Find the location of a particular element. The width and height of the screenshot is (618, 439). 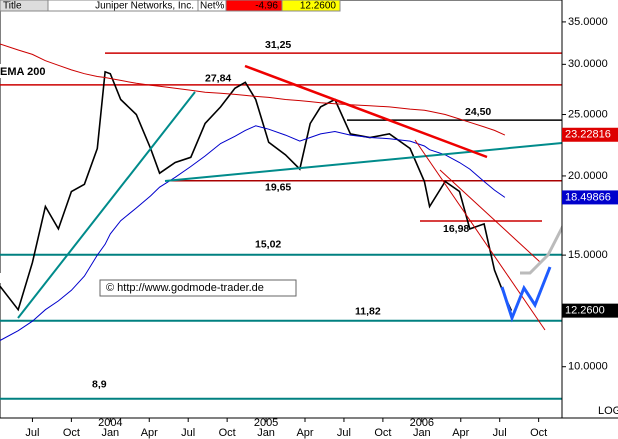

header-net: -4.96 is located at coordinates (266, 6).